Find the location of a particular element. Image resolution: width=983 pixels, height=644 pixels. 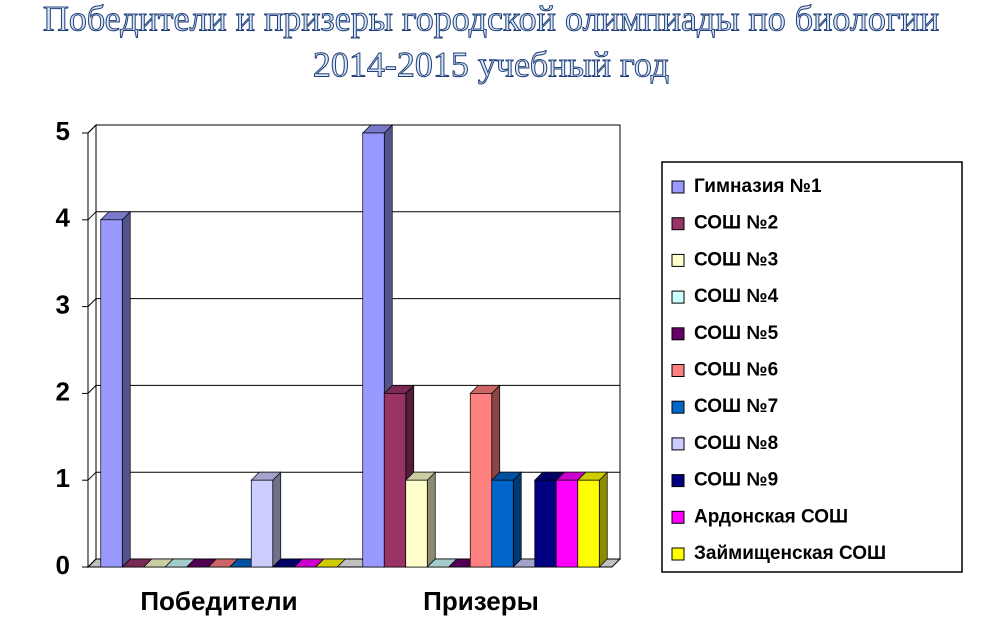

y-tick-label: 3 is located at coordinates (63, 304).